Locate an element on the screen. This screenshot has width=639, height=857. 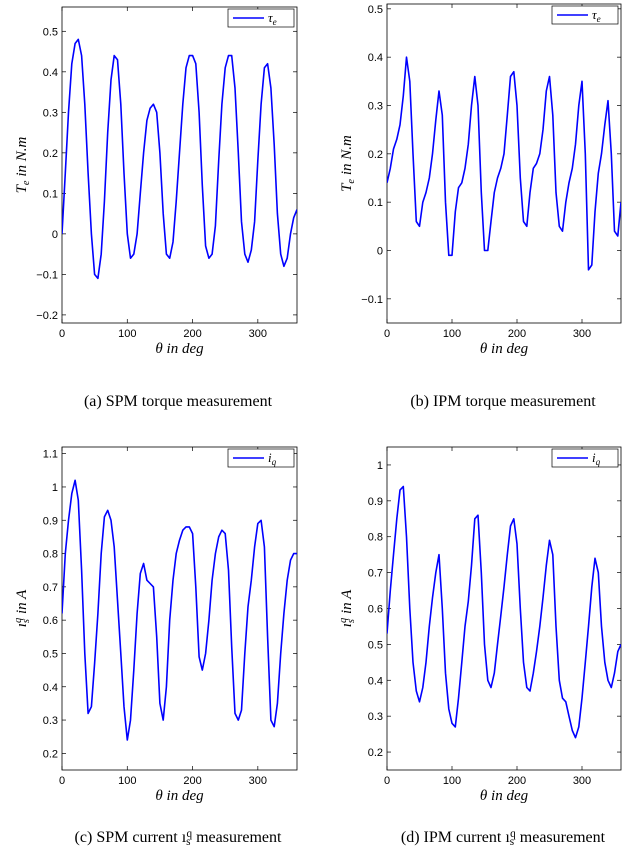
y-tick-label: −0.2 is located at coordinates (47, 316).